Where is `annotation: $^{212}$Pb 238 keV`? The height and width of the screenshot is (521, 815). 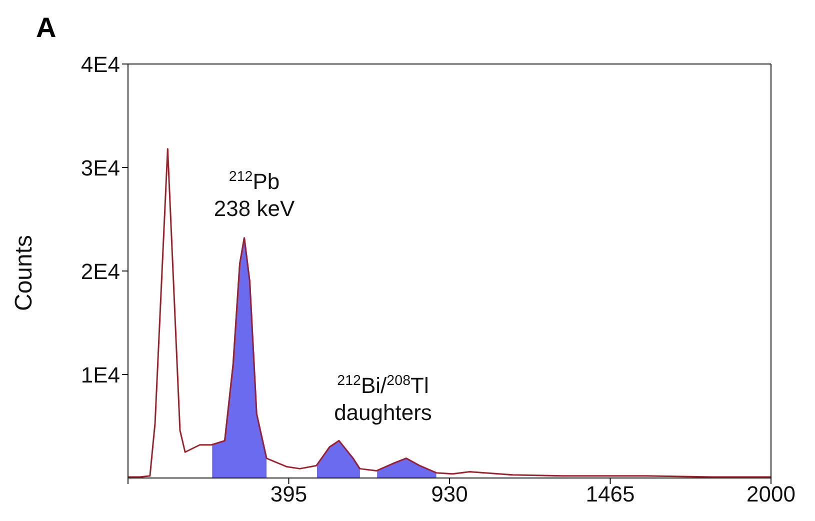 annotation: $^{212}$Pb 238 keV is located at coordinates (254, 194).